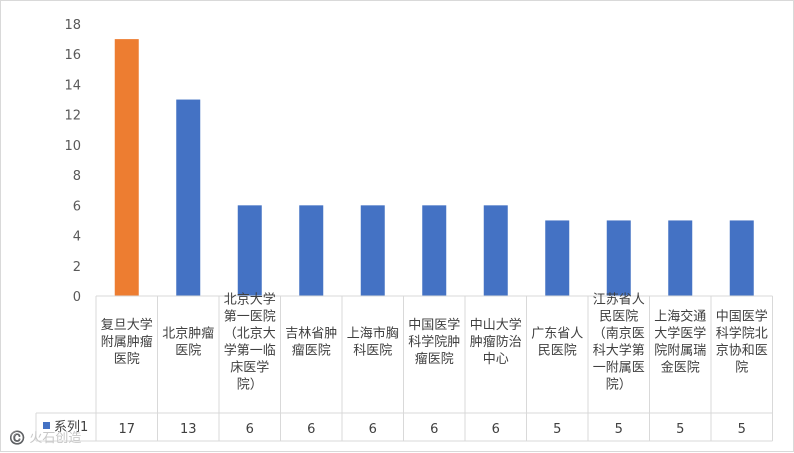  What do you see at coordinates (434, 342) in the screenshot?
I see `category-label: 中国医学科学院肿瘤医院` at bounding box center [434, 342].